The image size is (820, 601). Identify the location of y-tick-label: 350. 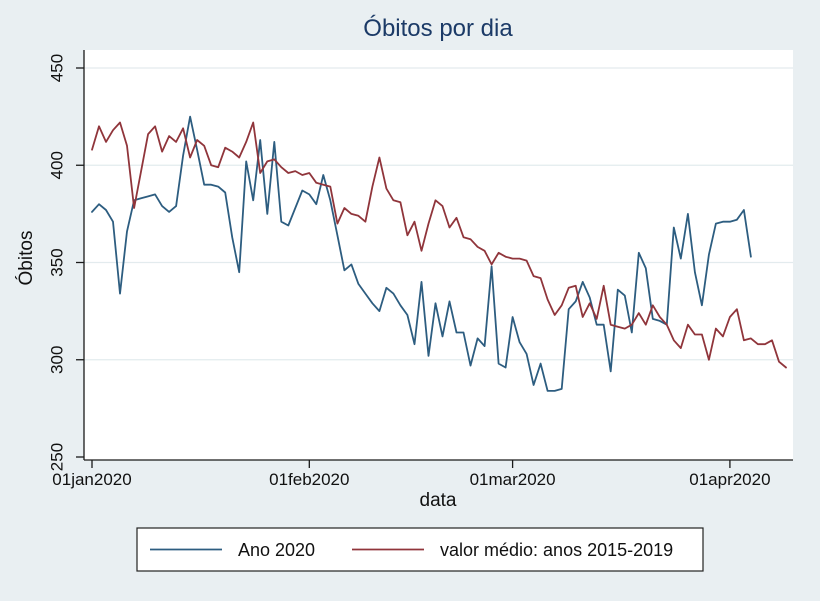
(56, 262).